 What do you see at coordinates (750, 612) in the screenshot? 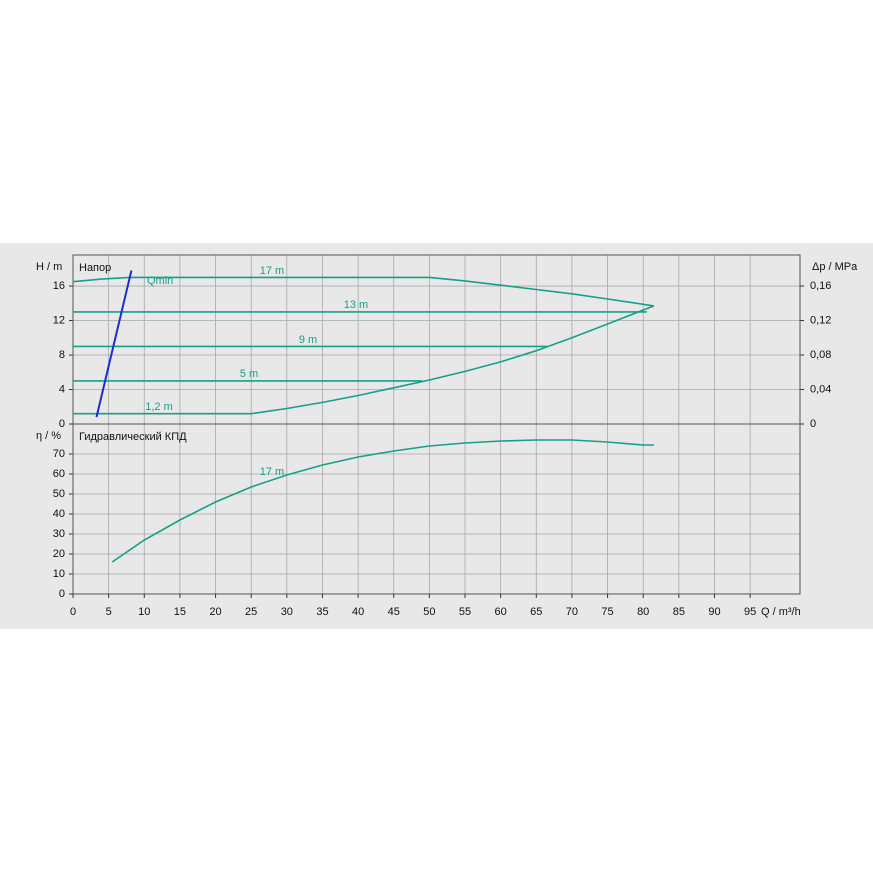
I see `x-tick-label: 95` at bounding box center [750, 612].